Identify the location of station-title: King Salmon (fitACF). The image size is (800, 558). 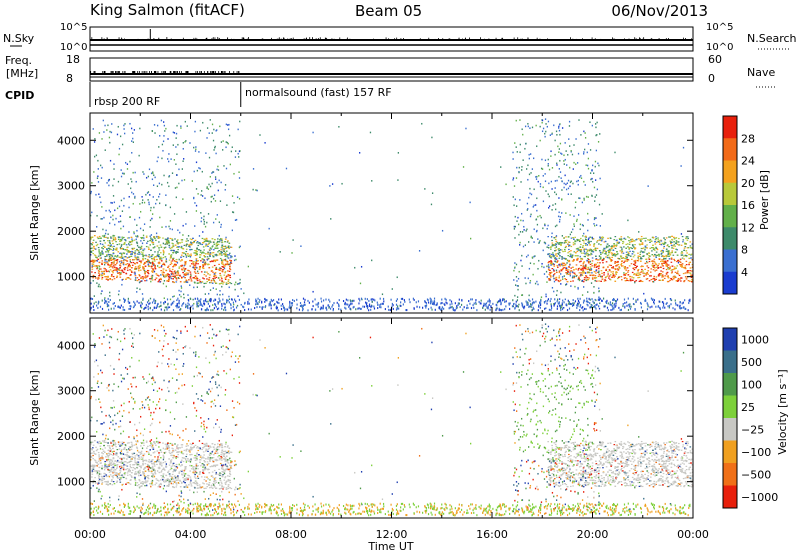
(167, 10).